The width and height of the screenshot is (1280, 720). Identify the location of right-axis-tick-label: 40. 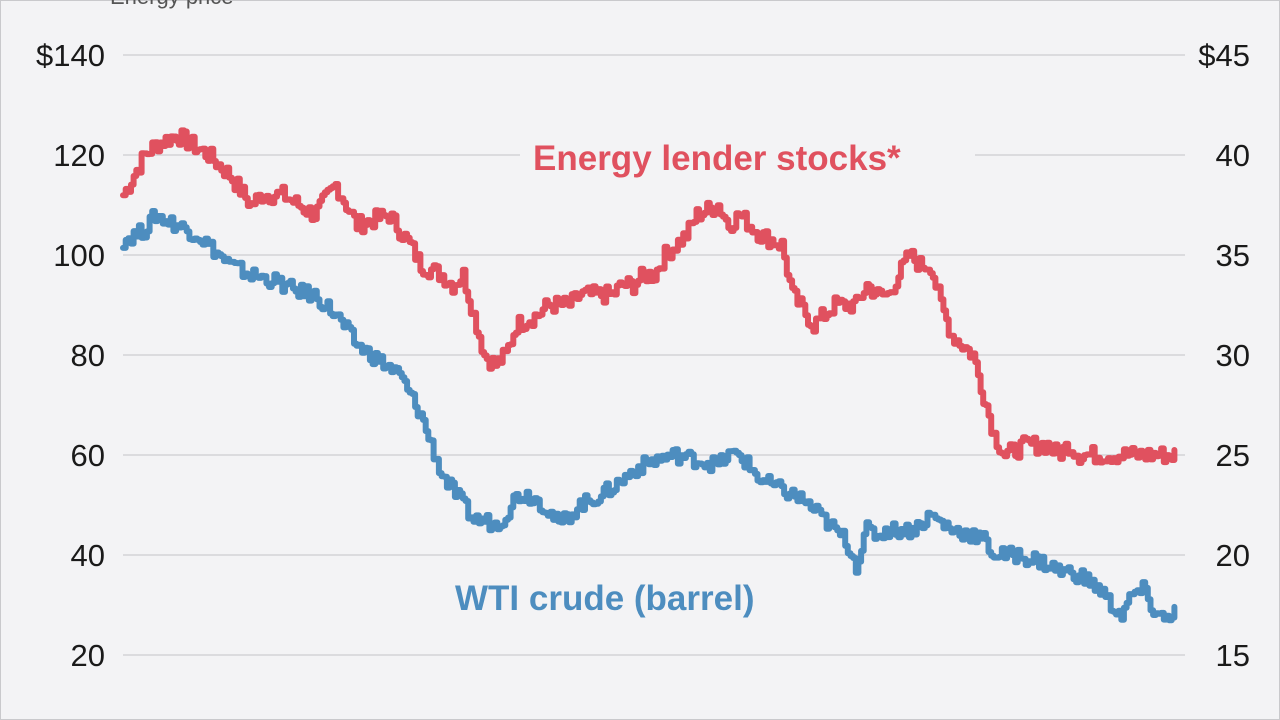
(1233, 155).